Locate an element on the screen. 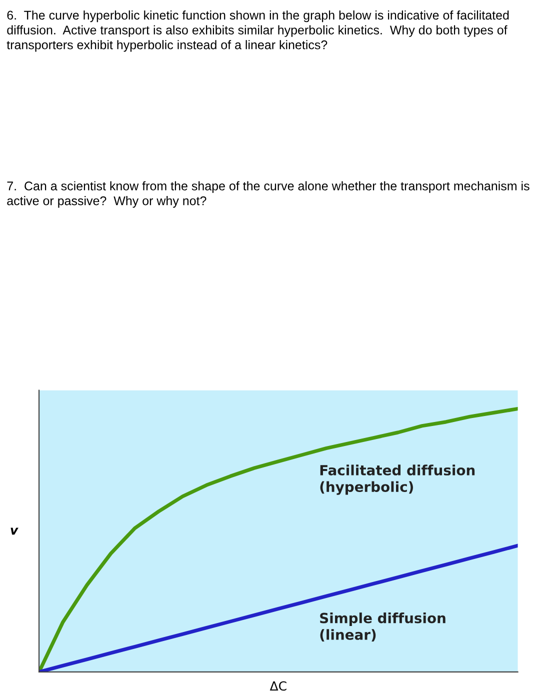 The width and height of the screenshot is (552, 697). text: 6. The curve hyperbolic kinetic function shown in the graph below is indicative of facilitated diffusion. Active transport is also exhibits similar hyperbolic kinetics. Why do both types of transporters exhibit hyperbolic instead of a linear kinetics? is located at coordinates (257, 31).